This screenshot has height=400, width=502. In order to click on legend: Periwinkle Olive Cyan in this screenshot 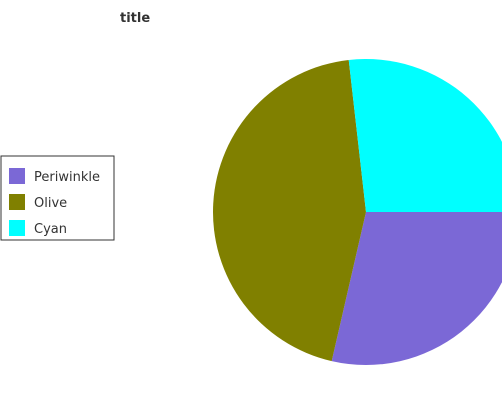, I will do `click(57, 198)`.